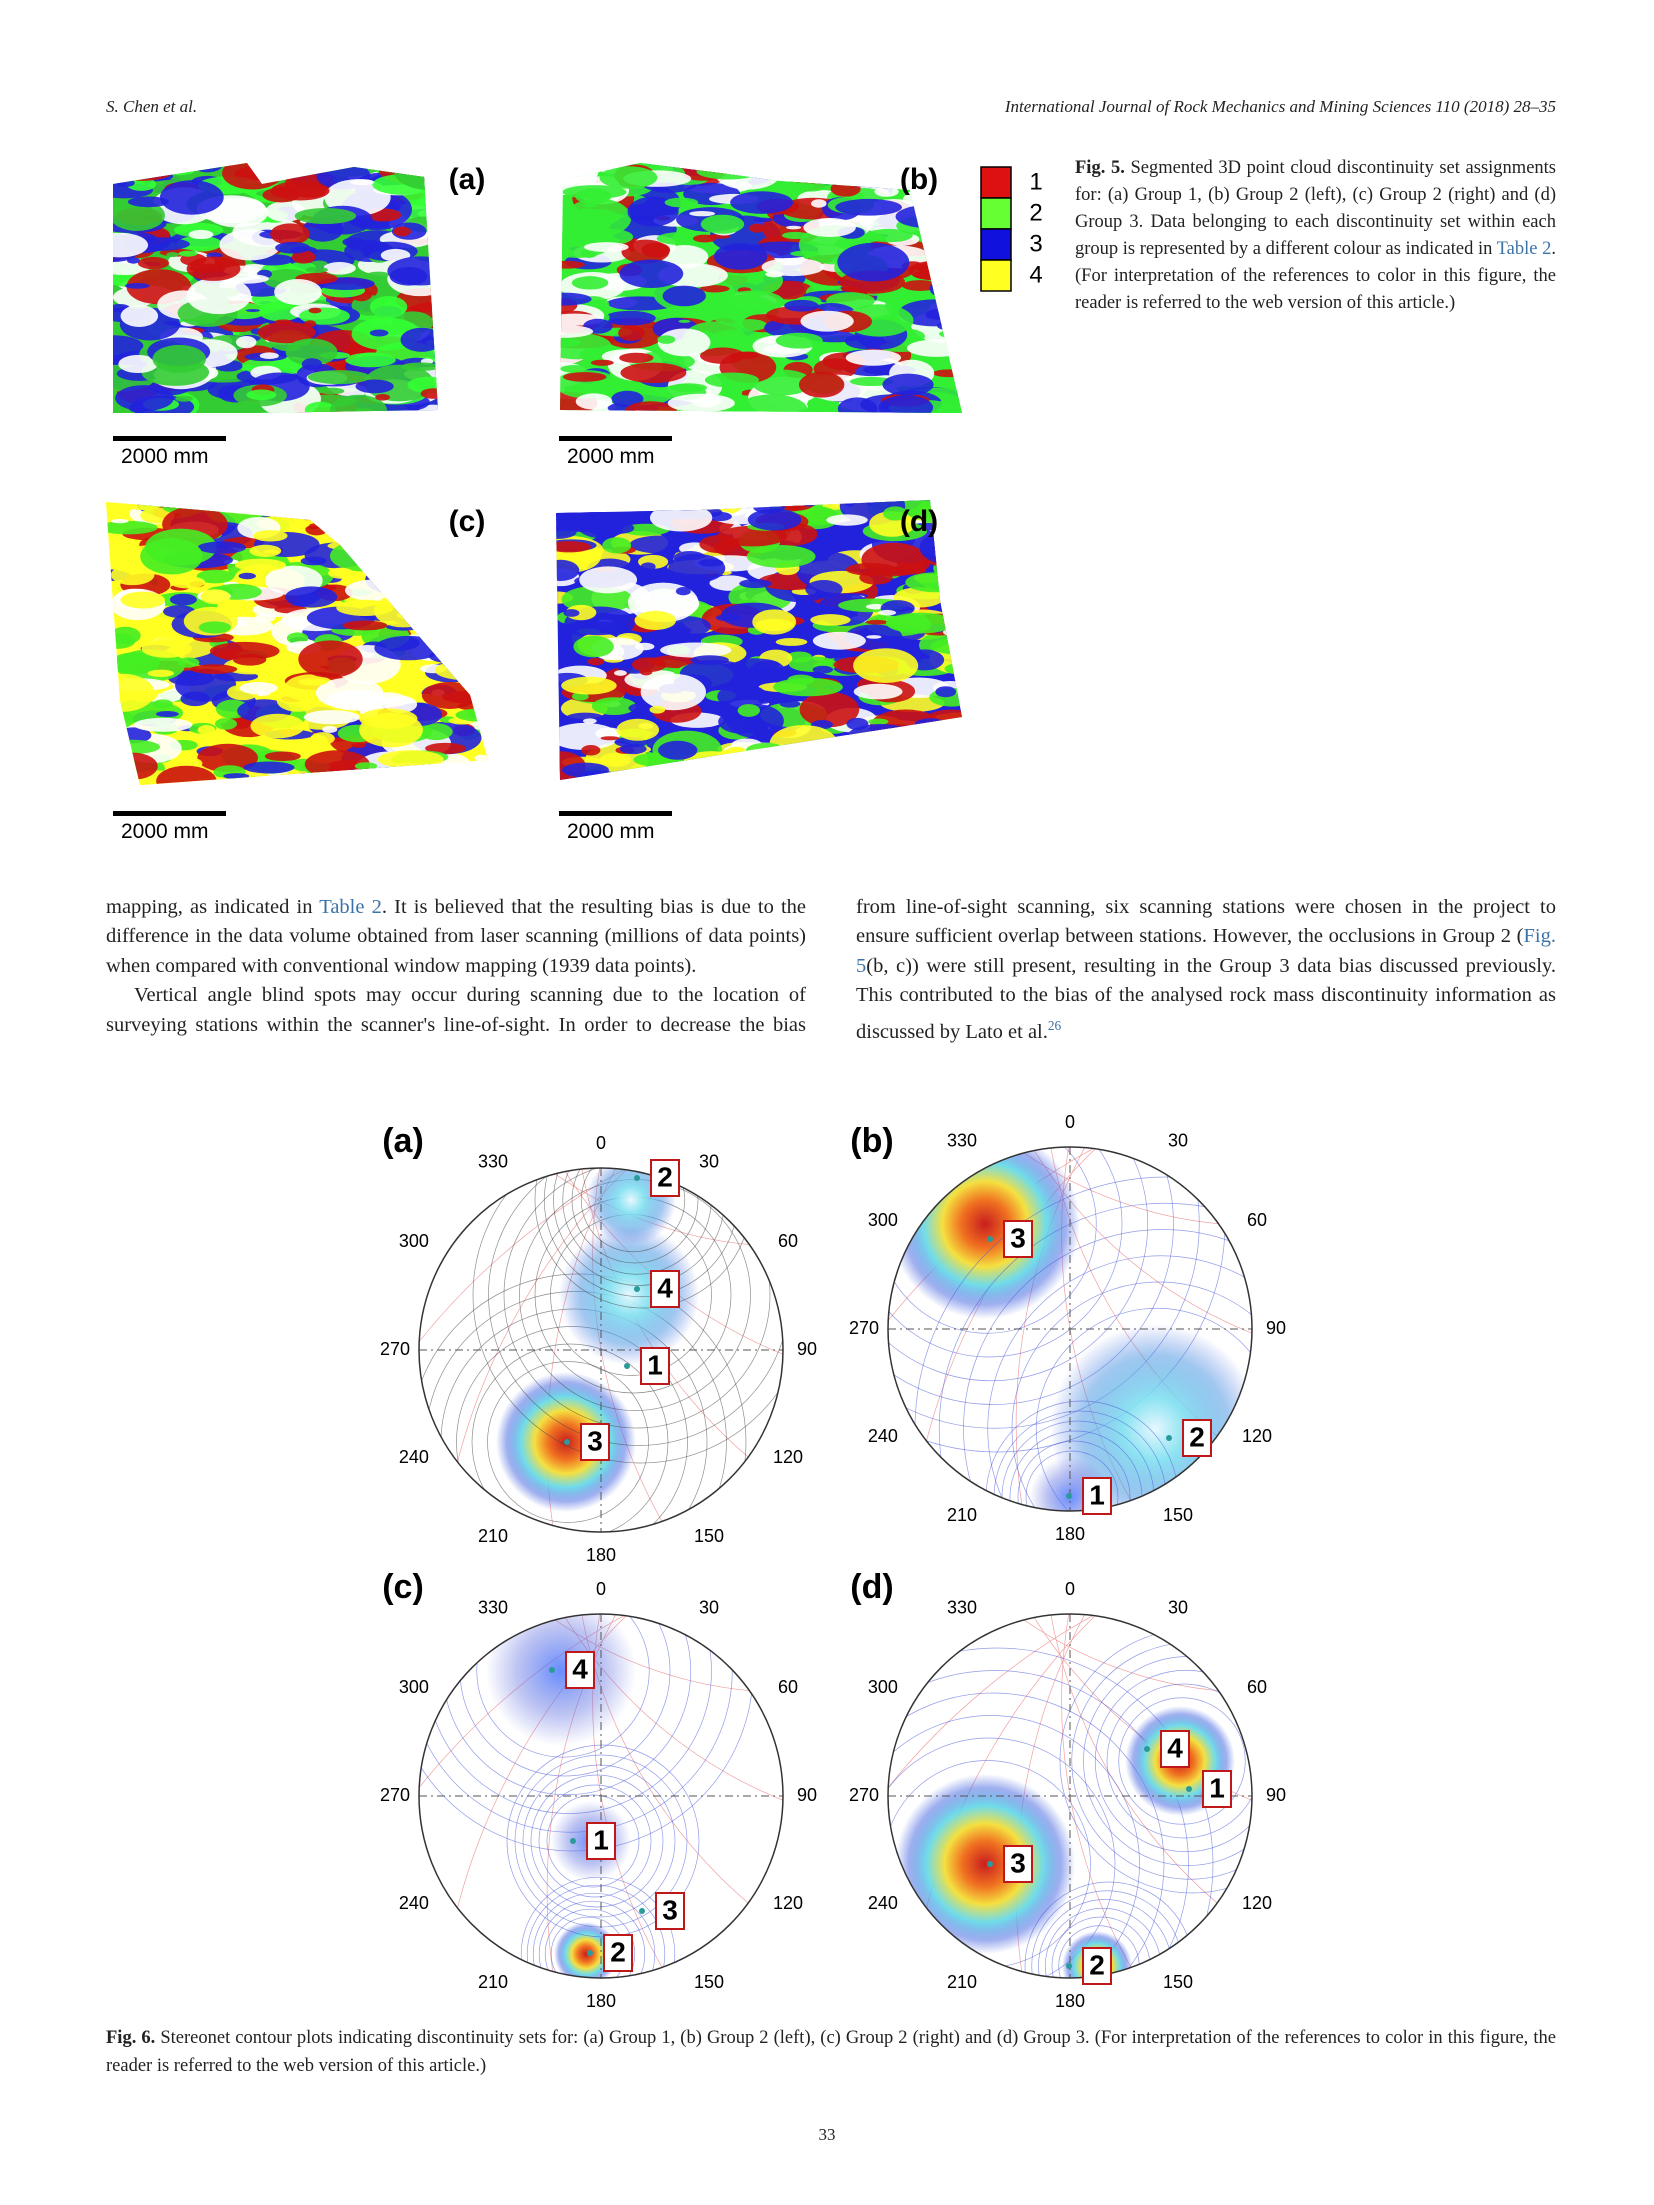  What do you see at coordinates (996, 244) in the screenshot?
I see `legend-swatch` at bounding box center [996, 244].